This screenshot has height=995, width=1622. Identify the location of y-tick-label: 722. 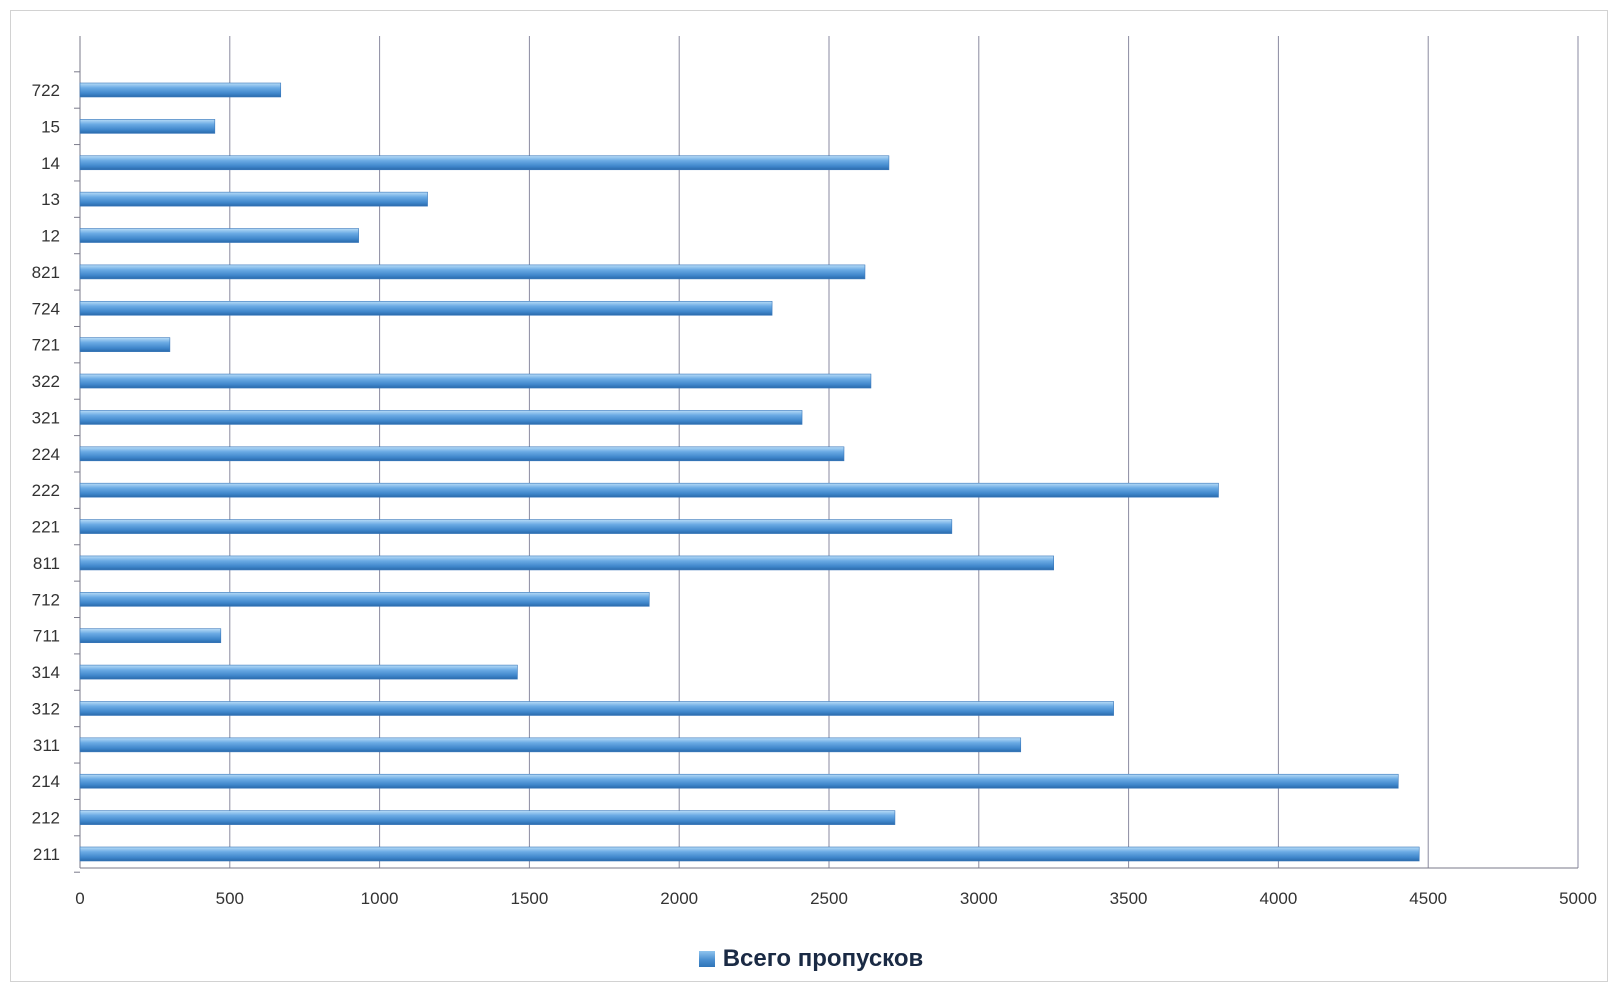
(46, 90).